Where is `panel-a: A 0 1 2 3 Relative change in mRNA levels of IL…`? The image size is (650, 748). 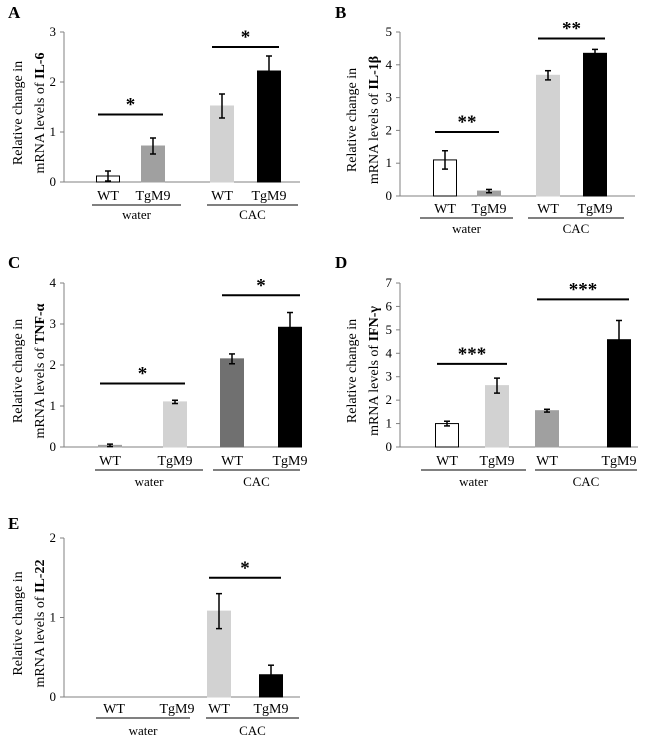 panel-a: A 0 1 2 3 Relative change in mRNA levels of IL… is located at coordinates (154, 112).